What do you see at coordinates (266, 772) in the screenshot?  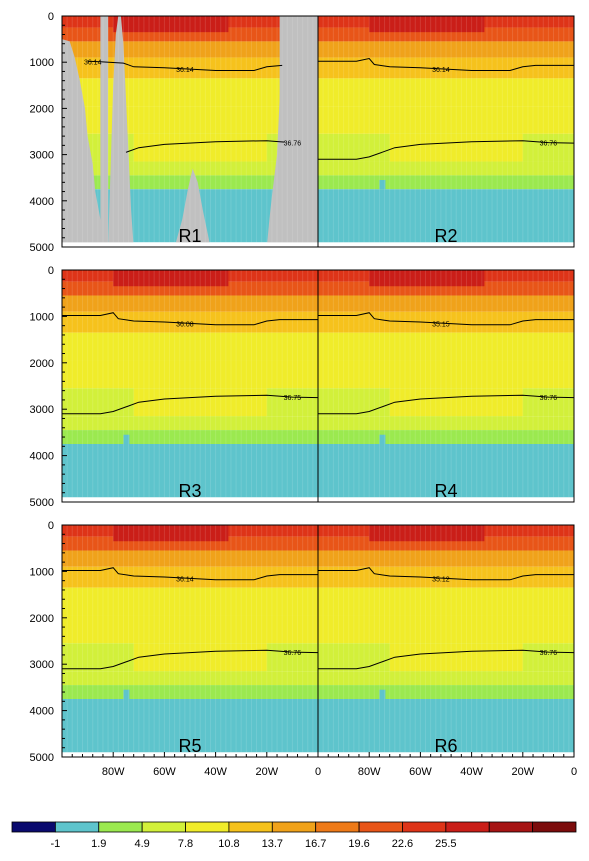 I see `x-tick-label: 20W` at bounding box center [266, 772].